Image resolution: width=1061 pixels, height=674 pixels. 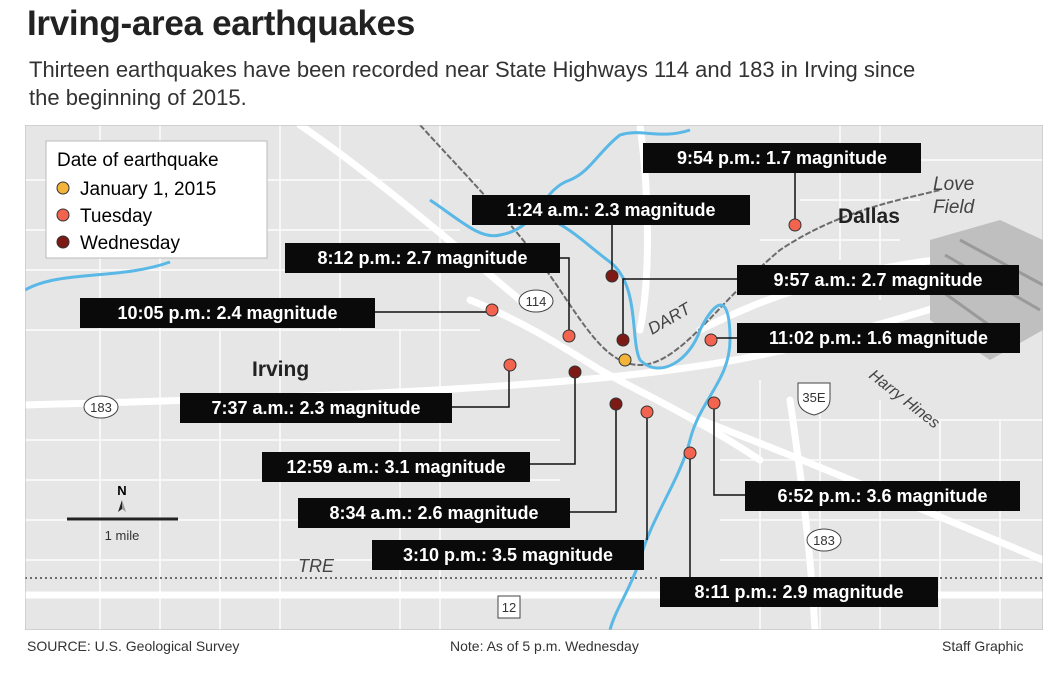 I want to click on callout-label: 10:05 p.m.: 2.4 magnitude, so click(x=227, y=313).